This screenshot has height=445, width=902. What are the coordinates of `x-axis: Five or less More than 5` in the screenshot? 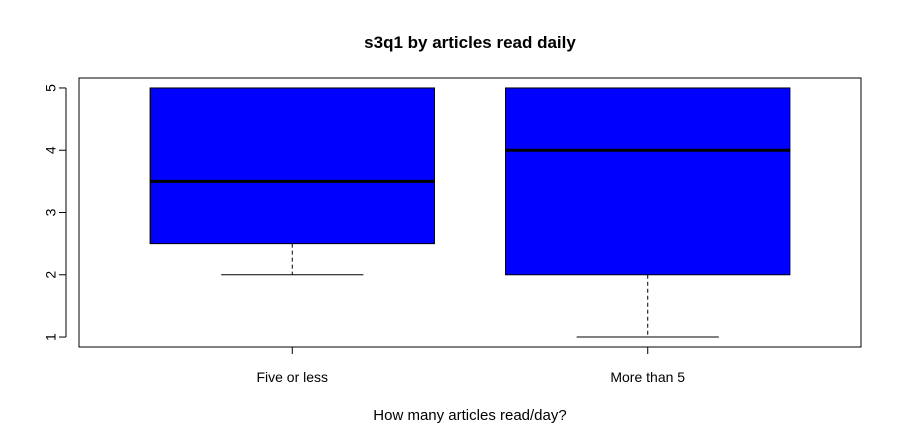 It's located at (470, 366).